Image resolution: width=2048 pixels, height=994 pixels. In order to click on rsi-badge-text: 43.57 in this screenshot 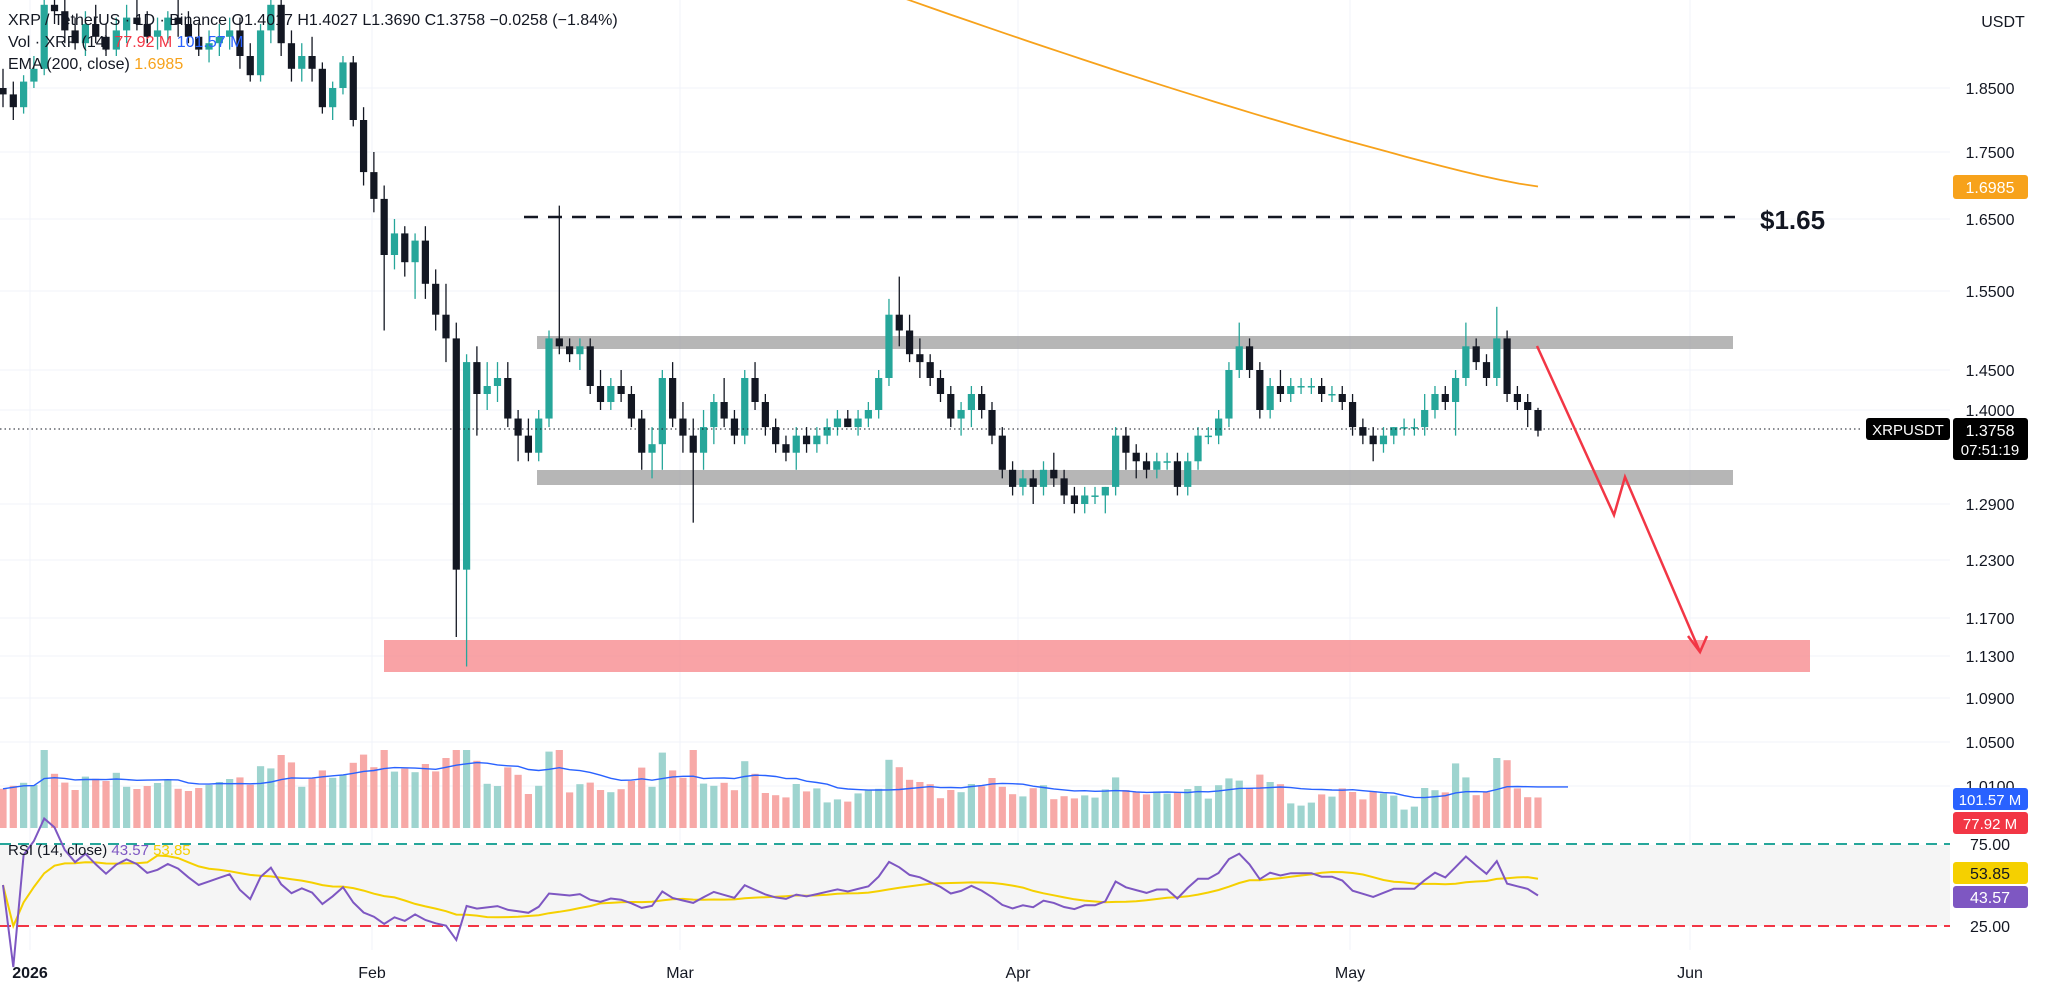, I will do `click(1990, 898)`.